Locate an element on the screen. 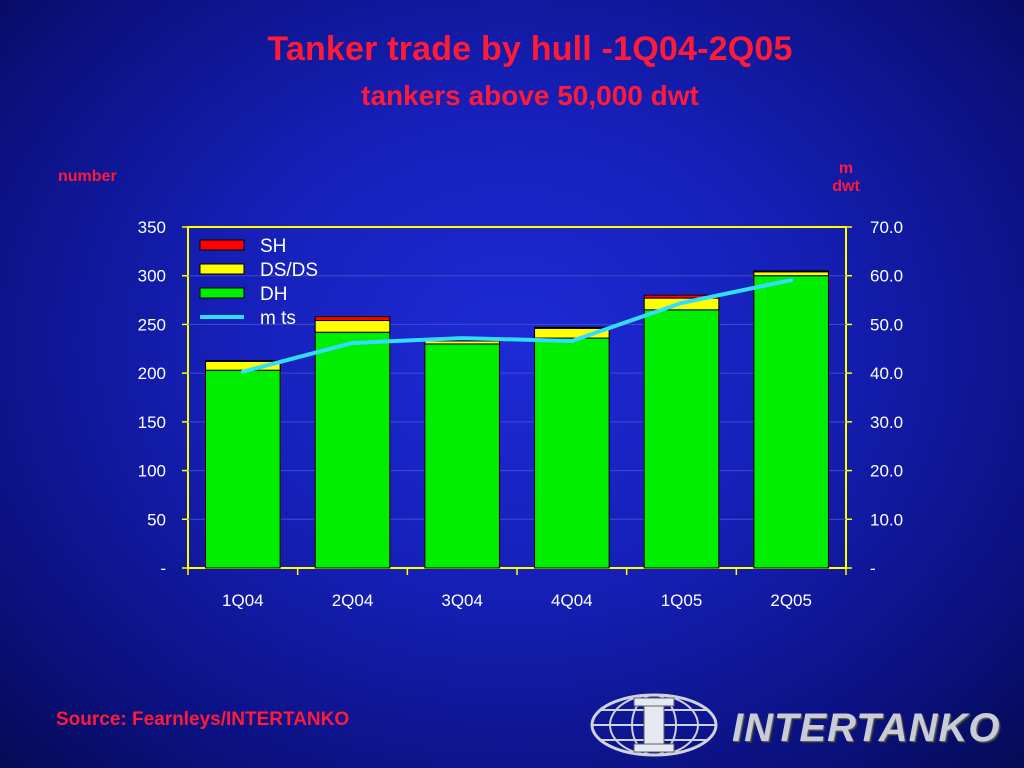 The height and width of the screenshot is (768, 1024). left-tick-label: 50 is located at coordinates (156, 519).